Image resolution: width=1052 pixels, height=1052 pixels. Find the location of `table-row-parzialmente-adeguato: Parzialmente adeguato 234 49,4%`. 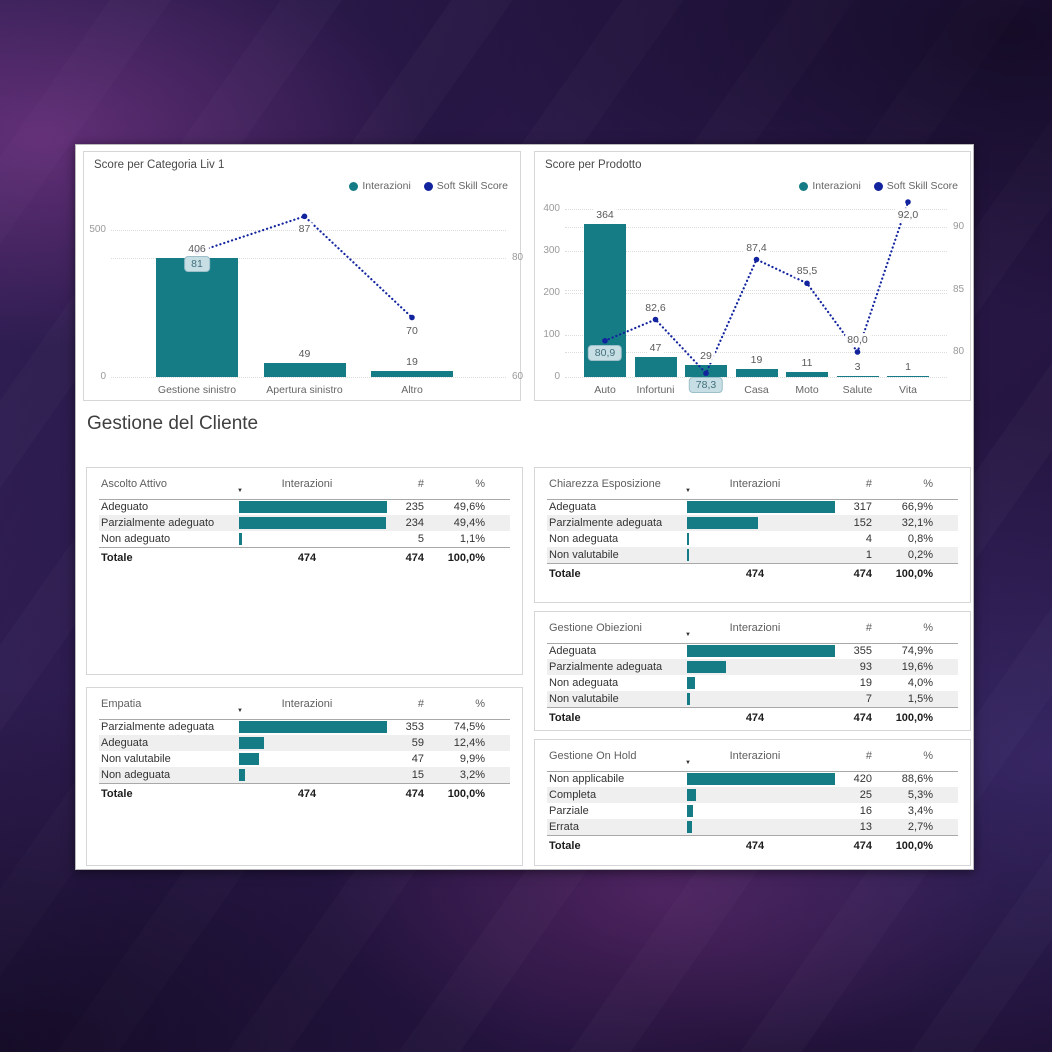

table-row-parzialmente-adeguato: Parzialmente adeguato 234 49,4% is located at coordinates (304, 523).